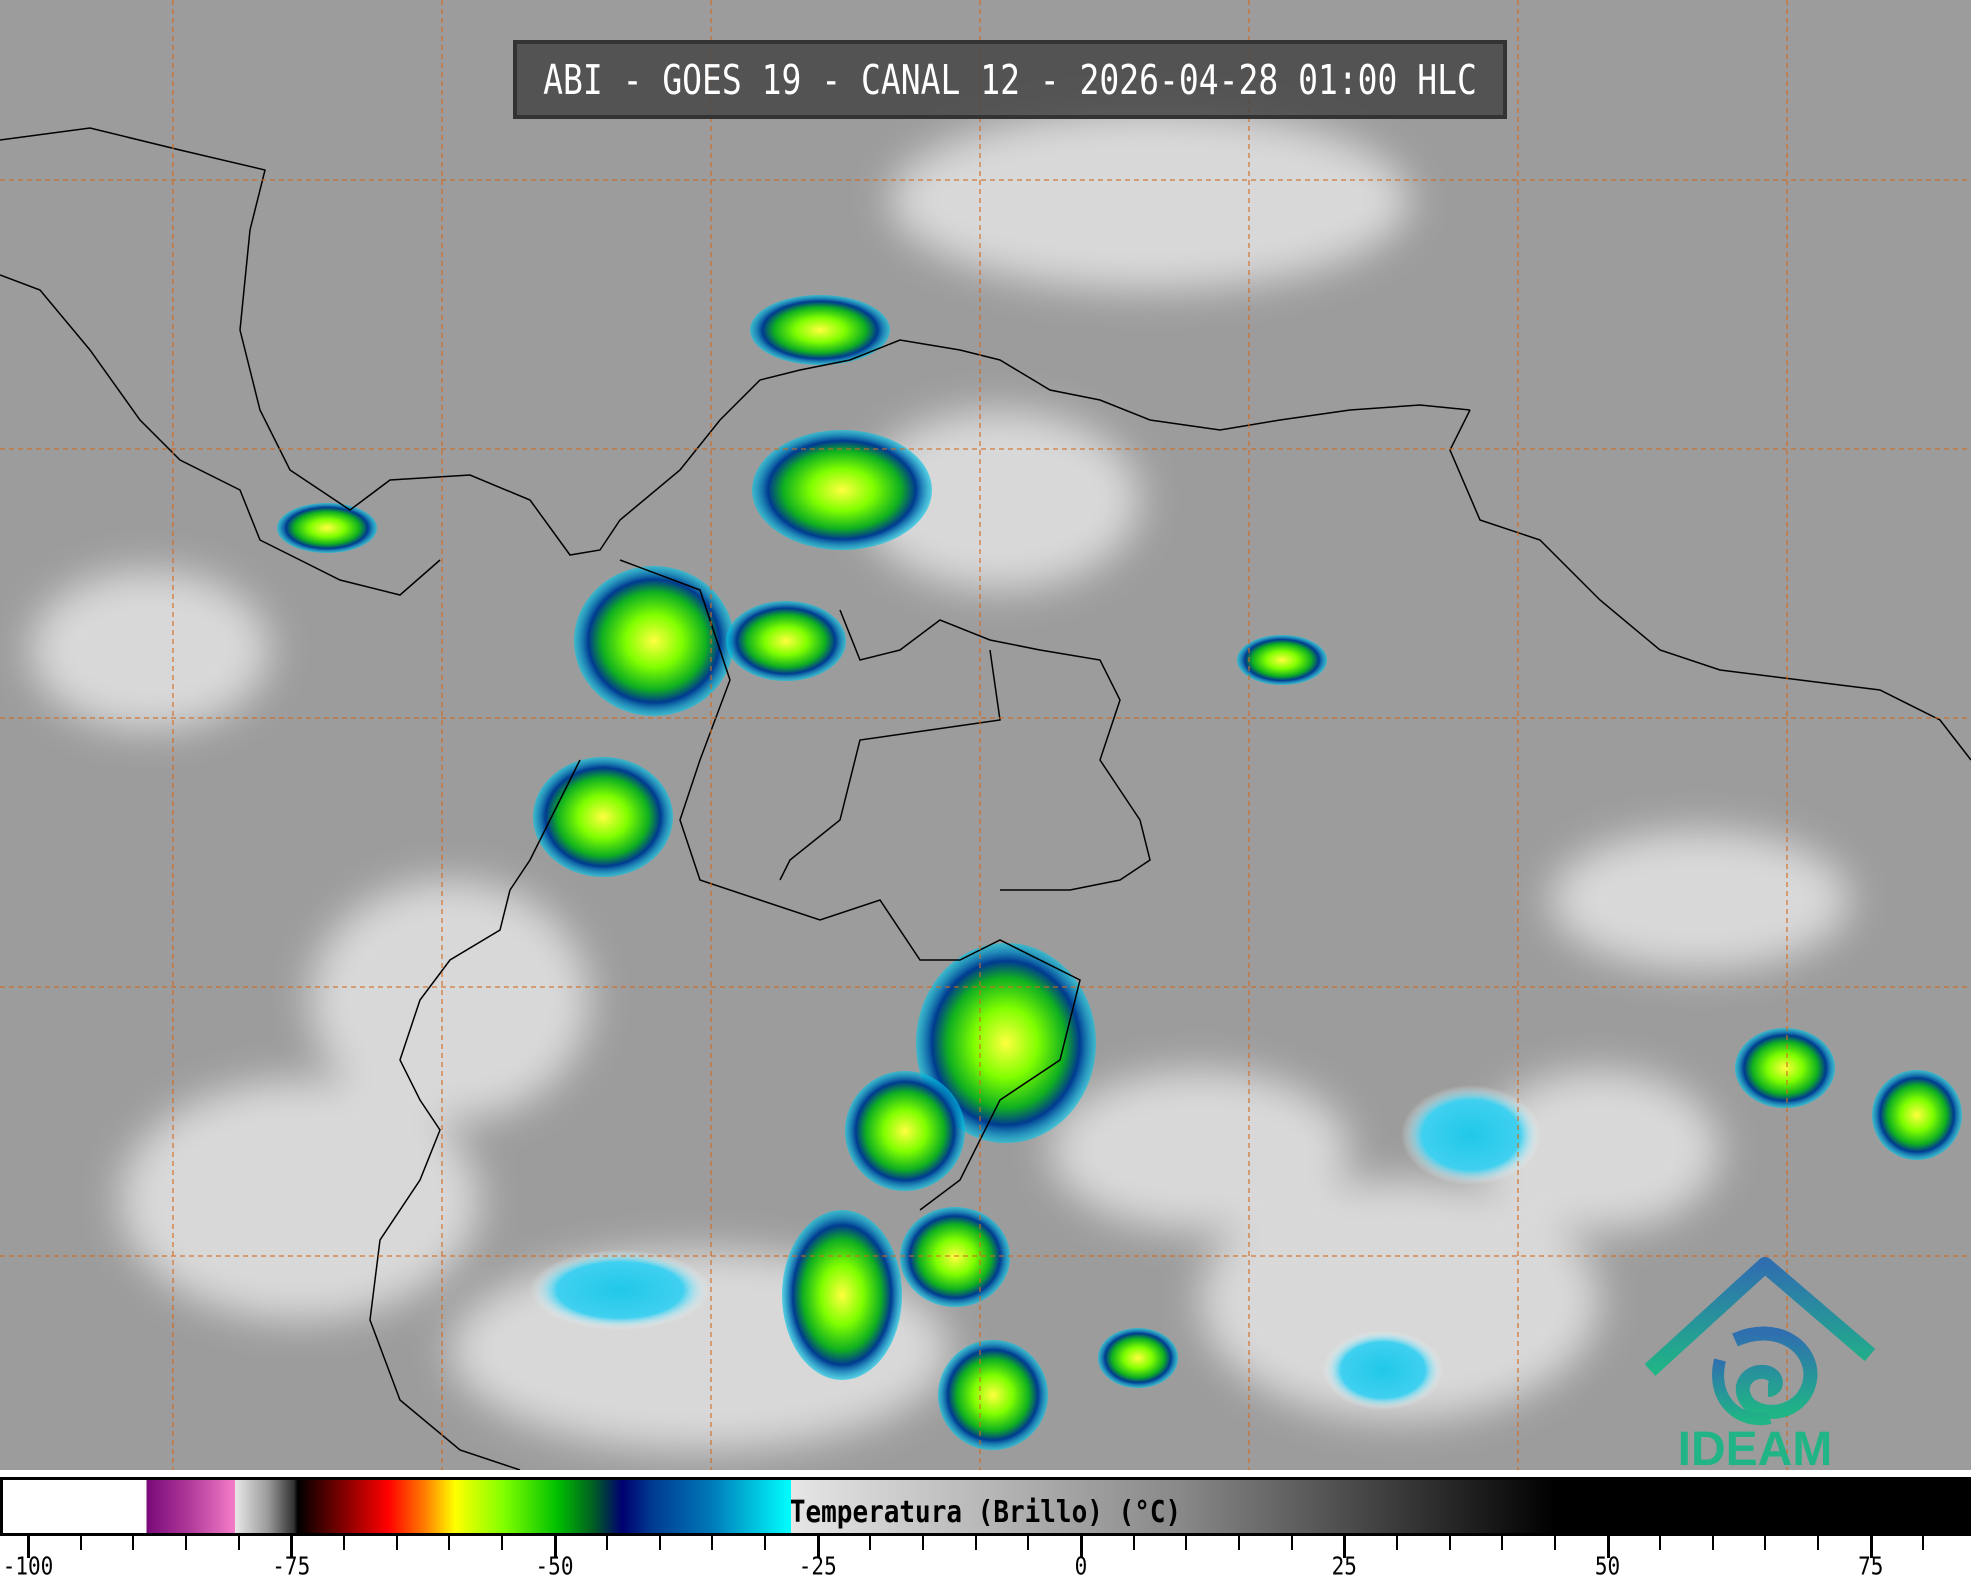 Image resolution: width=1971 pixels, height=1577 pixels. Describe the element at coordinates (1344, 1564) in the screenshot. I see `colorbar-tick-label: 25` at that location.